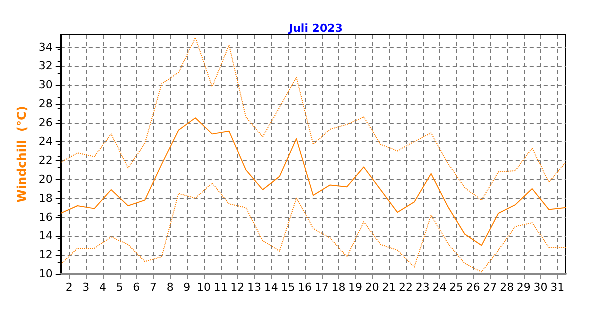  Describe the element at coordinates (557, 287) in the screenshot. I see `x-tick-label: 31` at that location.